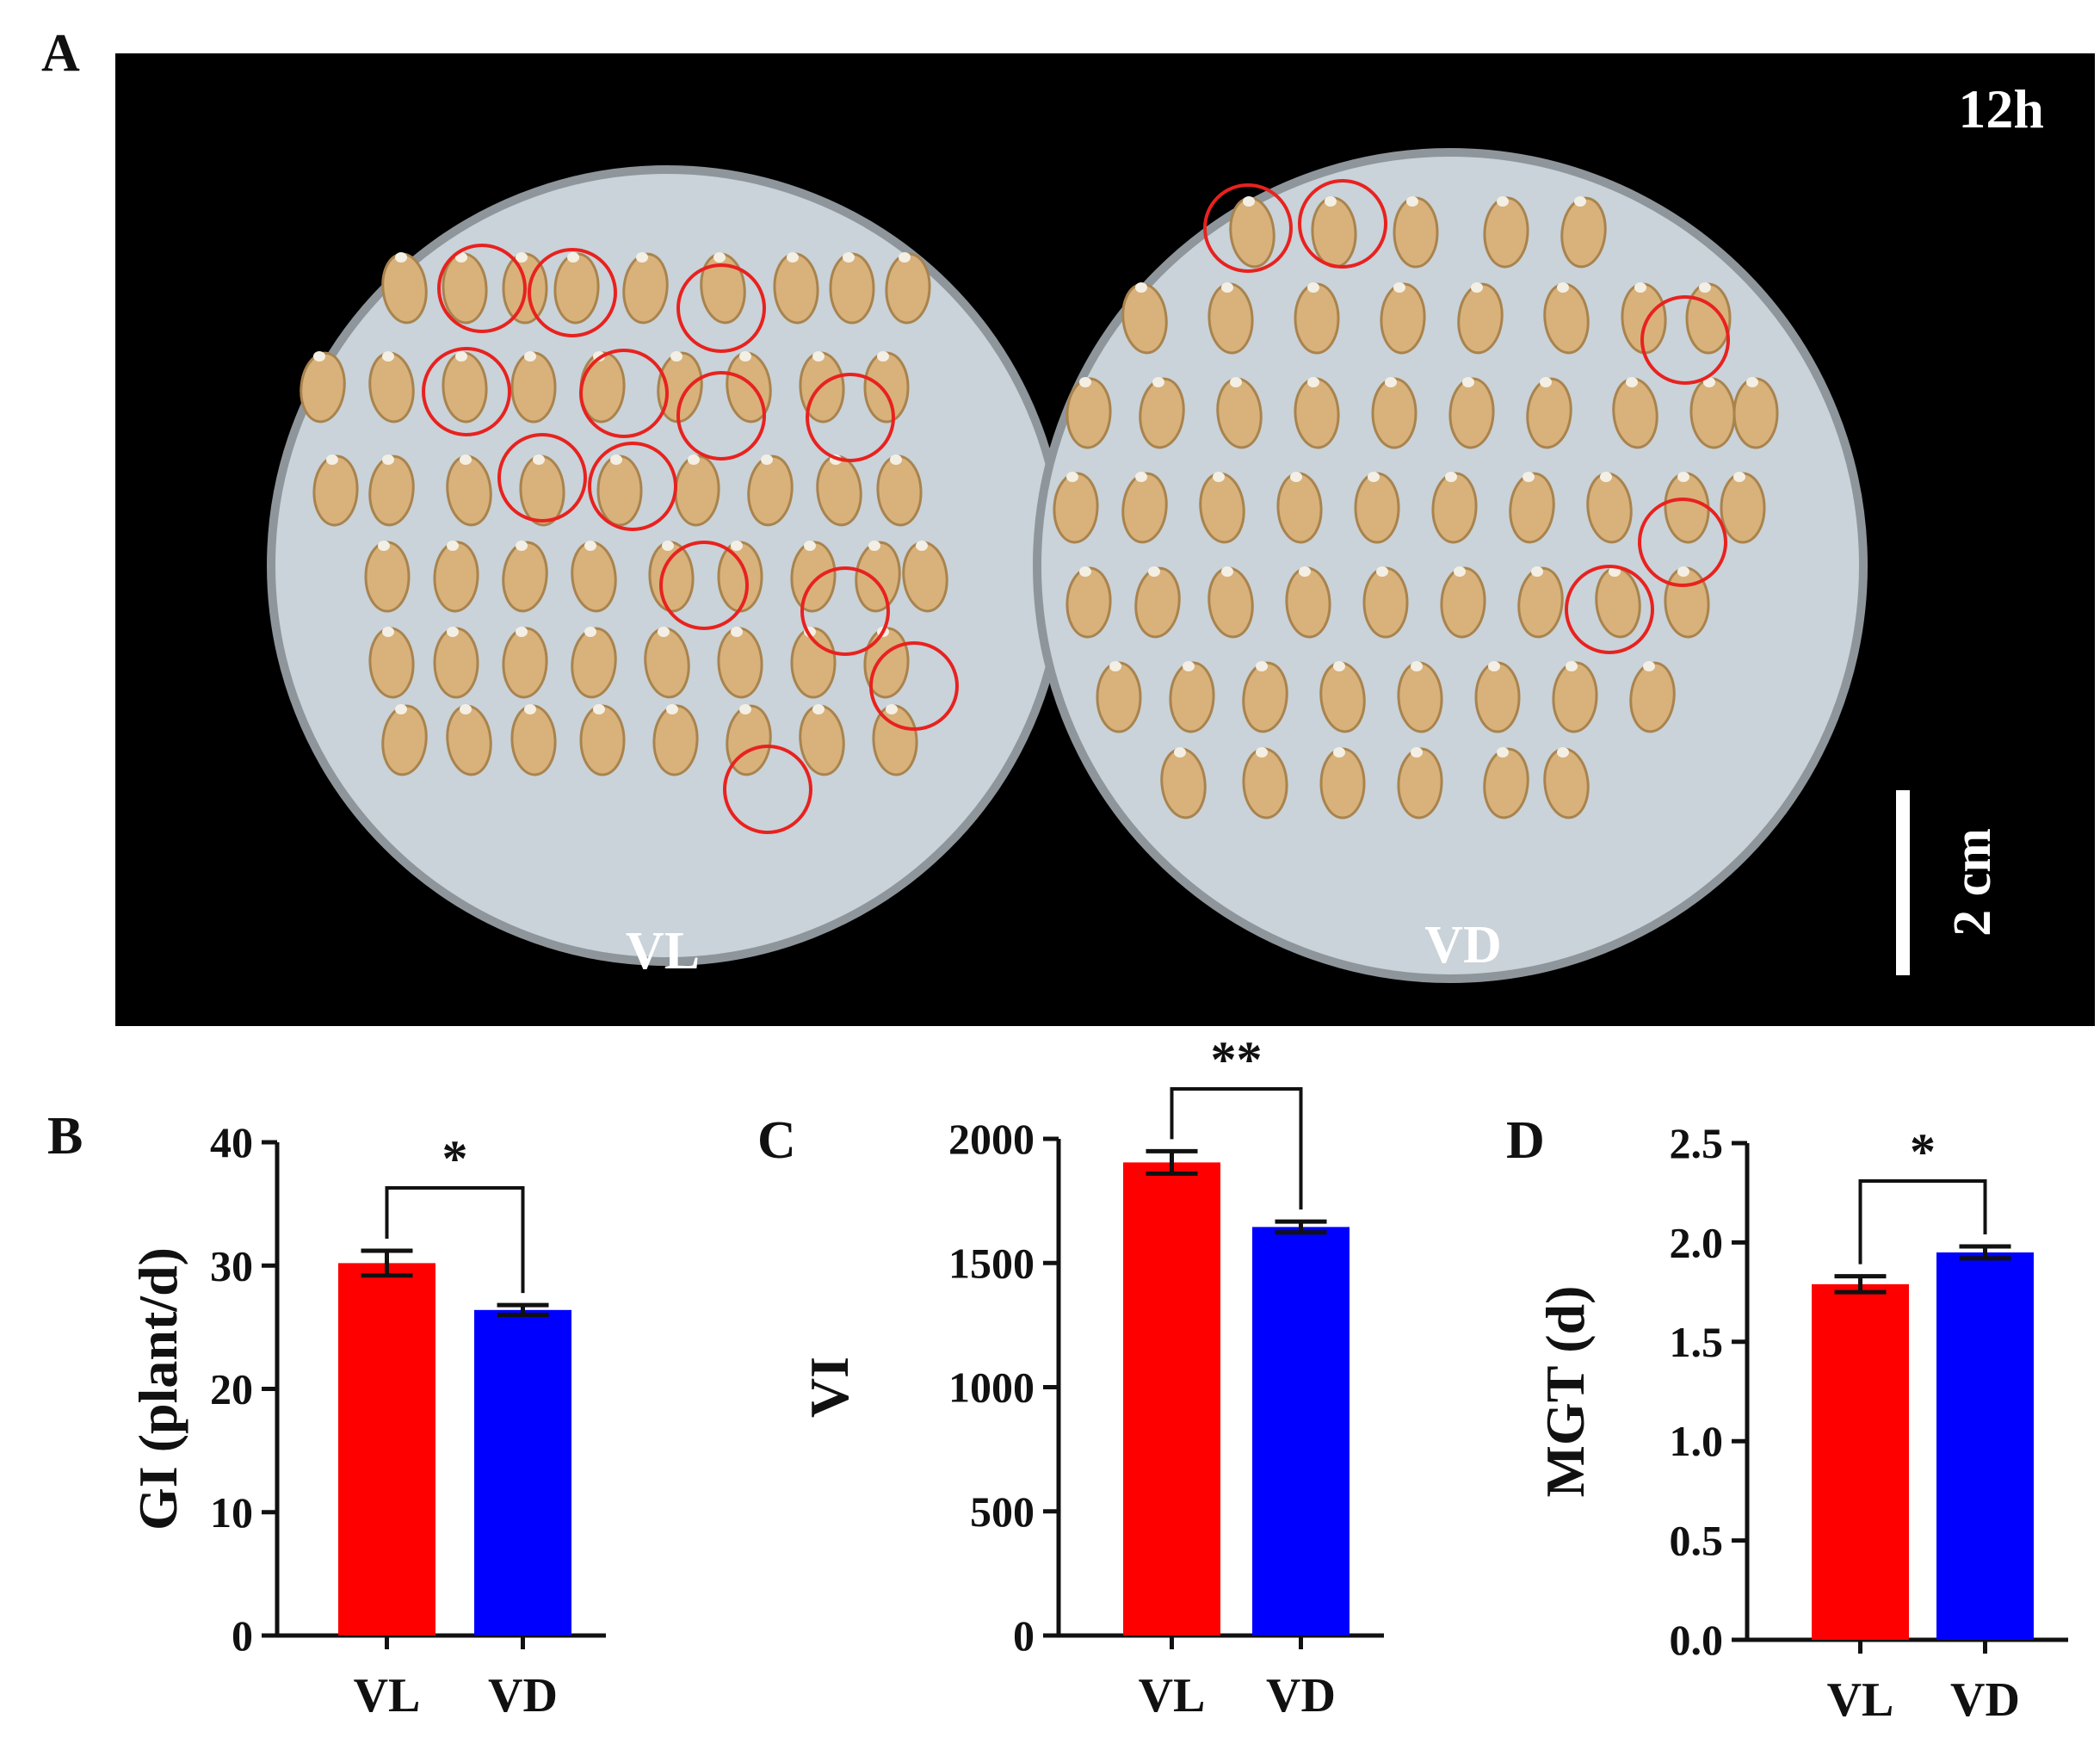 The height and width of the screenshot is (1750, 2100). I want to click on scale-bar-label: 2 cm, so click(1973, 882).